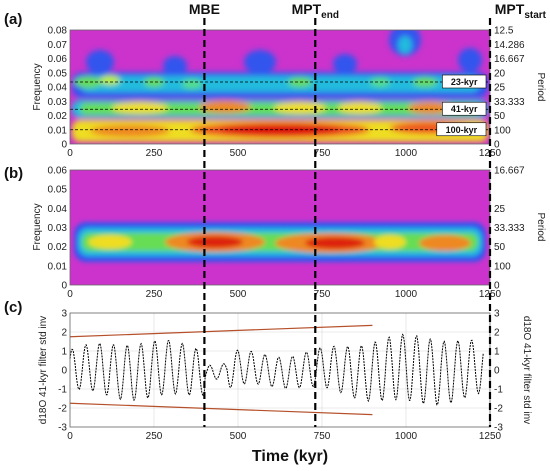 The width and height of the screenshot is (550, 471). I want to click on y-tick-label: -2, so click(62, 409).